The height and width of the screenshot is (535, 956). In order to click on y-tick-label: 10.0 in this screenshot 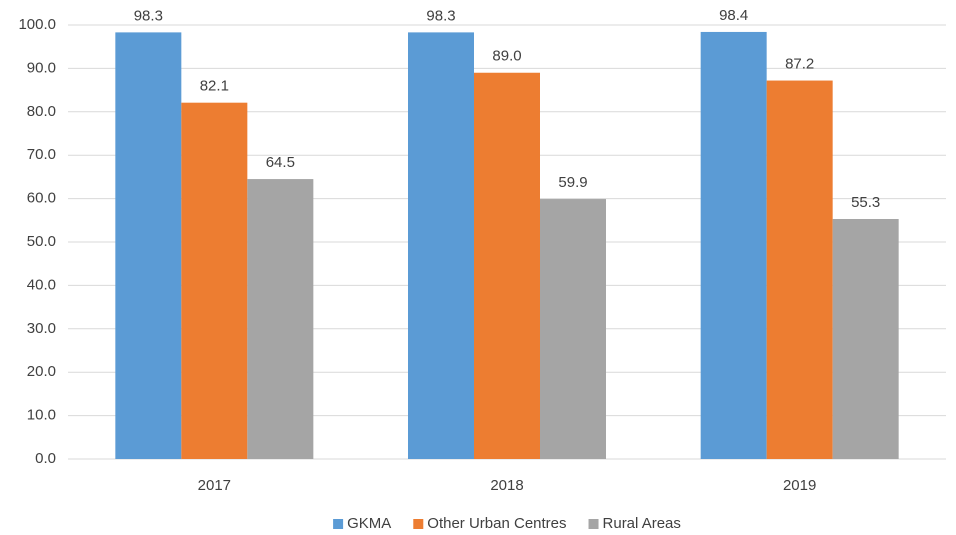, I will do `click(41, 415)`.